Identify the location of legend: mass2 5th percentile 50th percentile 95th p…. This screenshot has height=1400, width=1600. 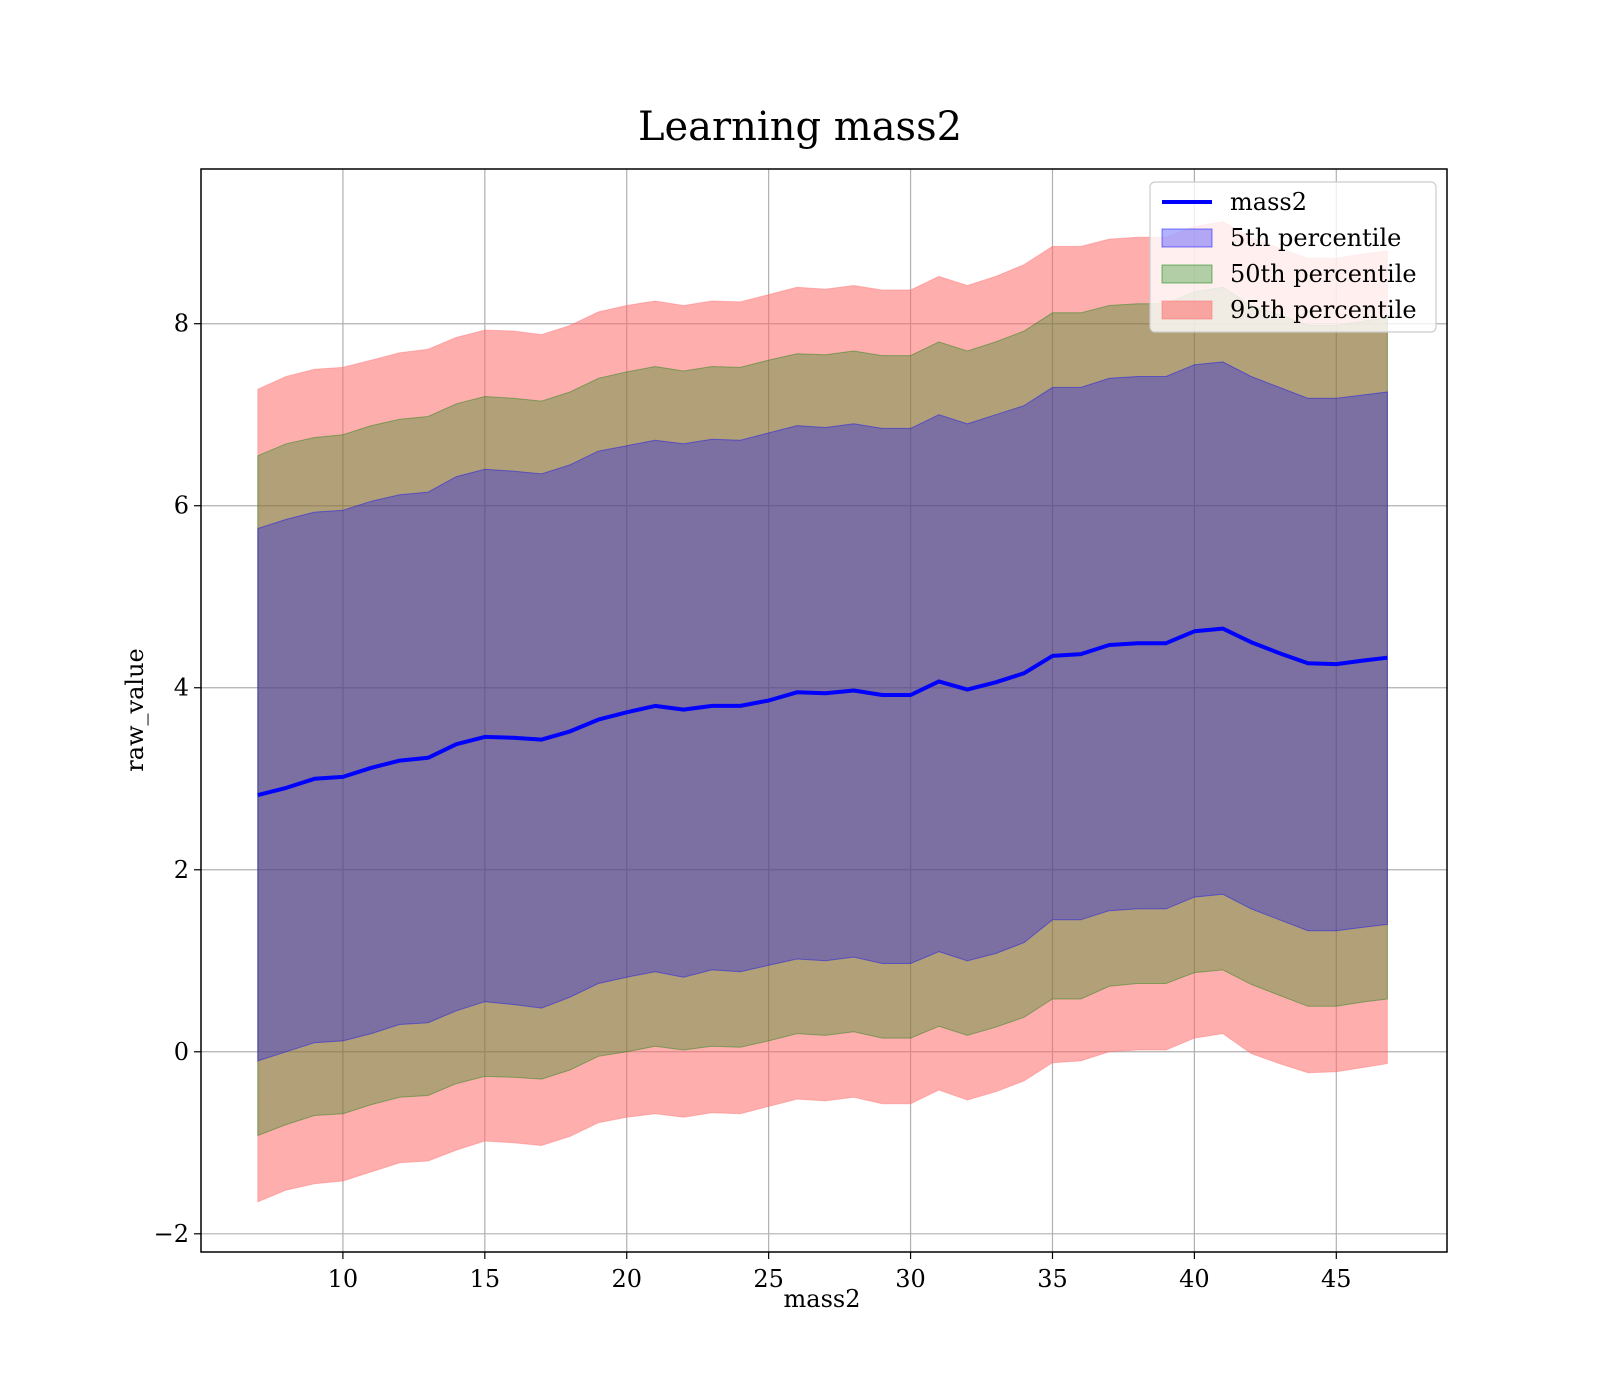
(1293, 257).